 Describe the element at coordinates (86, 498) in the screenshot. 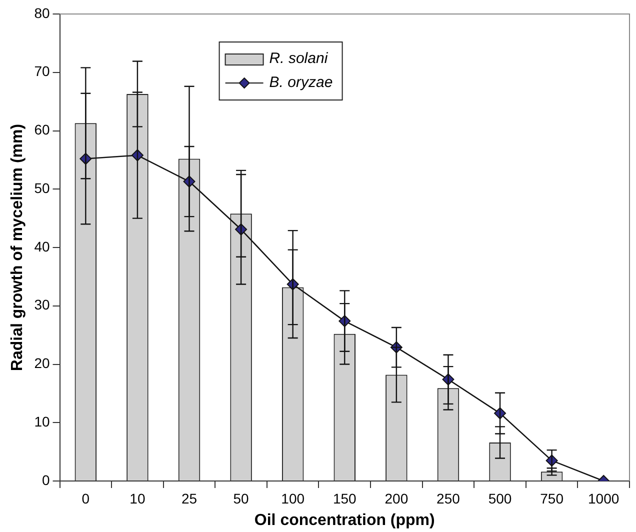

I see `x-tick-label: 0` at that location.